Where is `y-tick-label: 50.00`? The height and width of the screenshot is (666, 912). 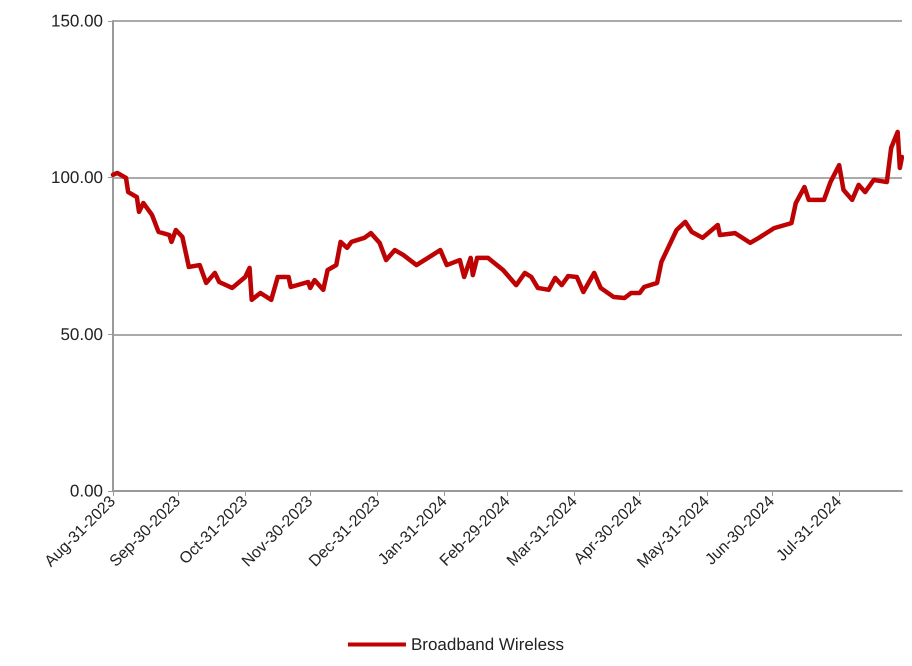 y-tick-label: 50.00 is located at coordinates (81, 334).